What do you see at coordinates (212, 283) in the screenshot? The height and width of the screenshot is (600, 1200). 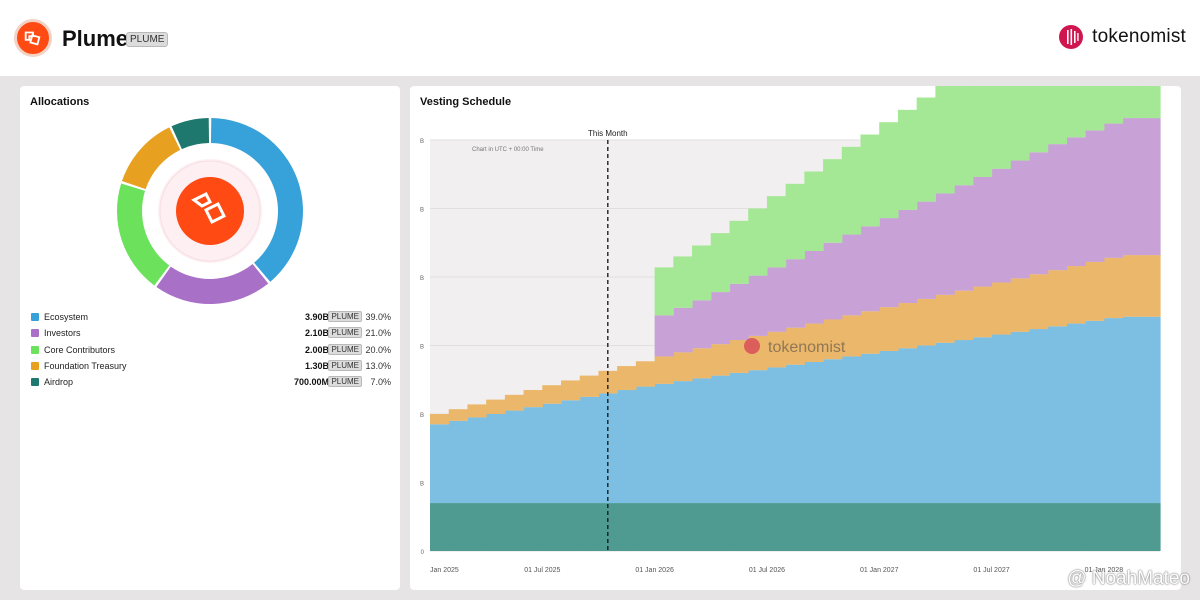 I see `donut-segment-investors` at bounding box center [212, 283].